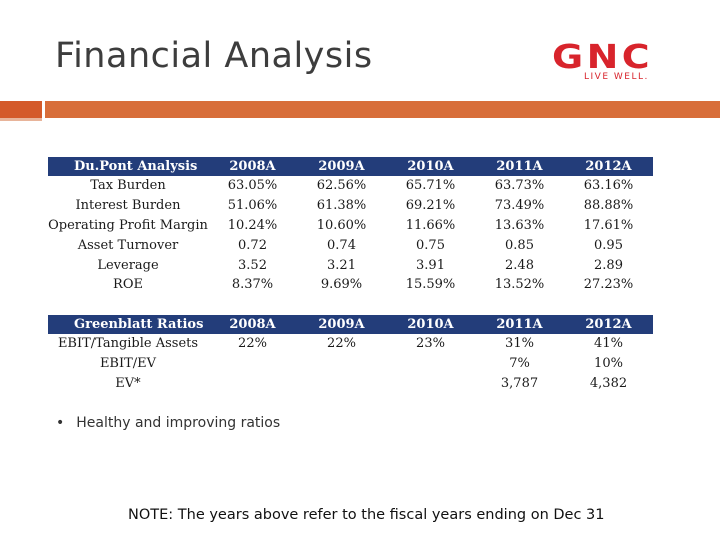 The width and height of the screenshot is (720, 540). I want to click on table-cell: 13.63%, so click(519, 225).